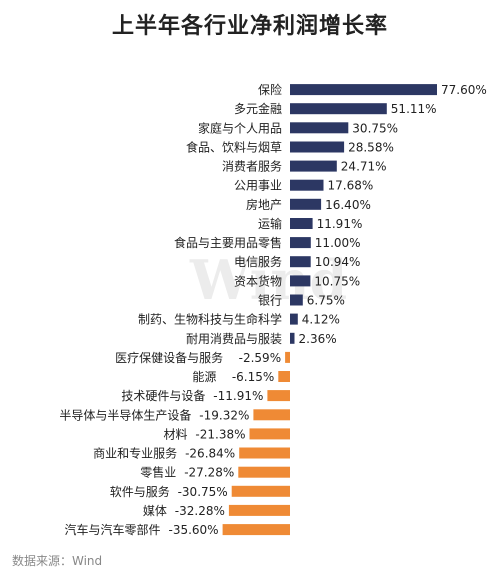 The width and height of the screenshot is (500, 572). I want to click on category-label-8: 食品与主要用品零售, so click(228, 242).